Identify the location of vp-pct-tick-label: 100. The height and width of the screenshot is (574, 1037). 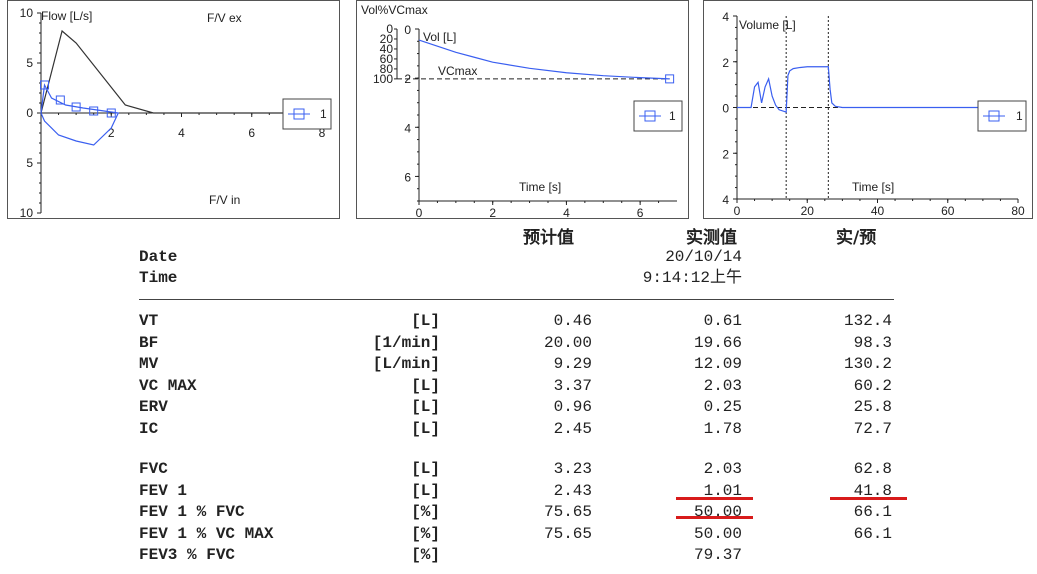
(383, 79).